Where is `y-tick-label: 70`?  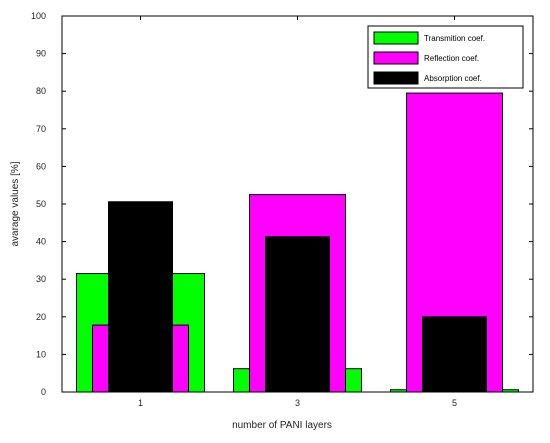 y-tick-label: 70 is located at coordinates (41, 129).